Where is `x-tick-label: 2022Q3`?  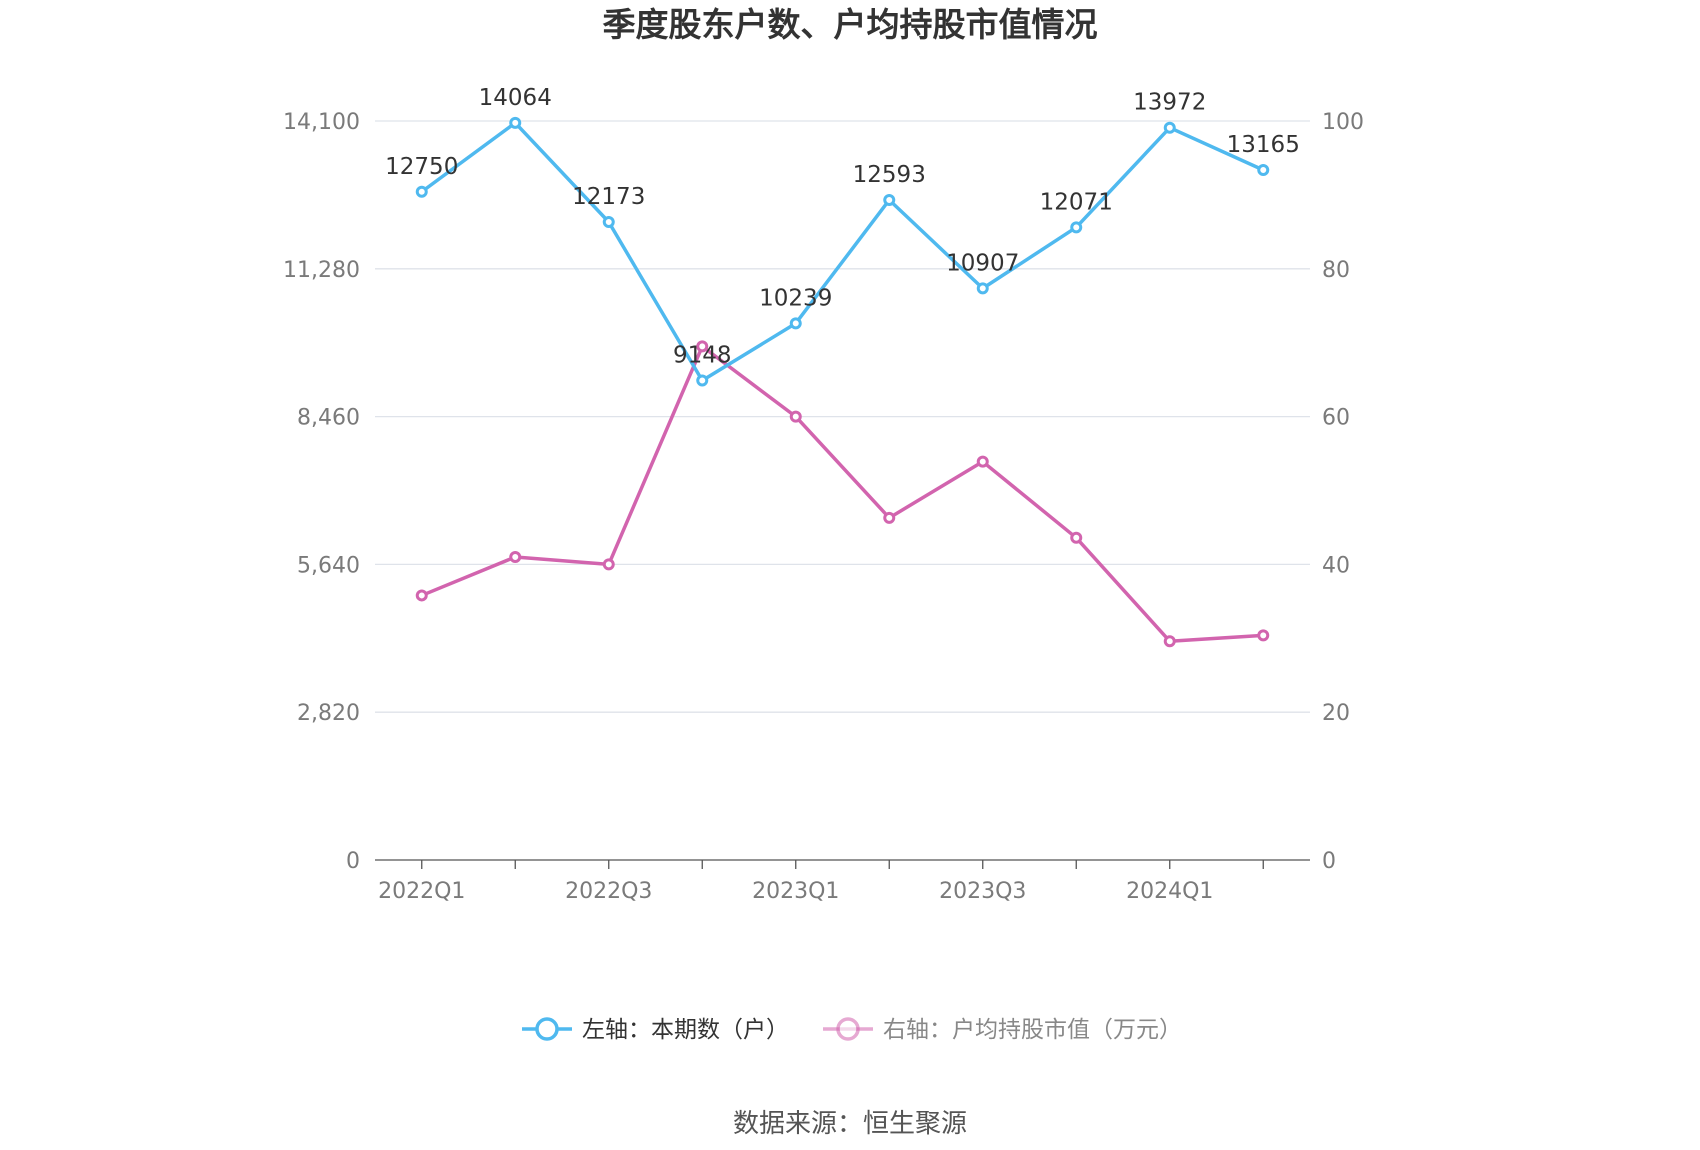 x-tick-label: 2022Q3 is located at coordinates (608, 891).